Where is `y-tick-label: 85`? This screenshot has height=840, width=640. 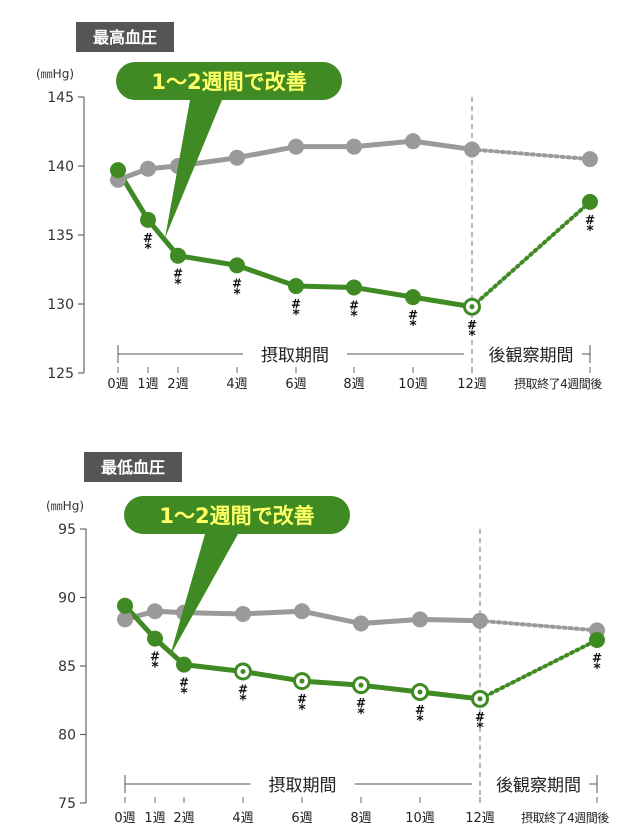 y-tick-label: 85 is located at coordinates (67, 667).